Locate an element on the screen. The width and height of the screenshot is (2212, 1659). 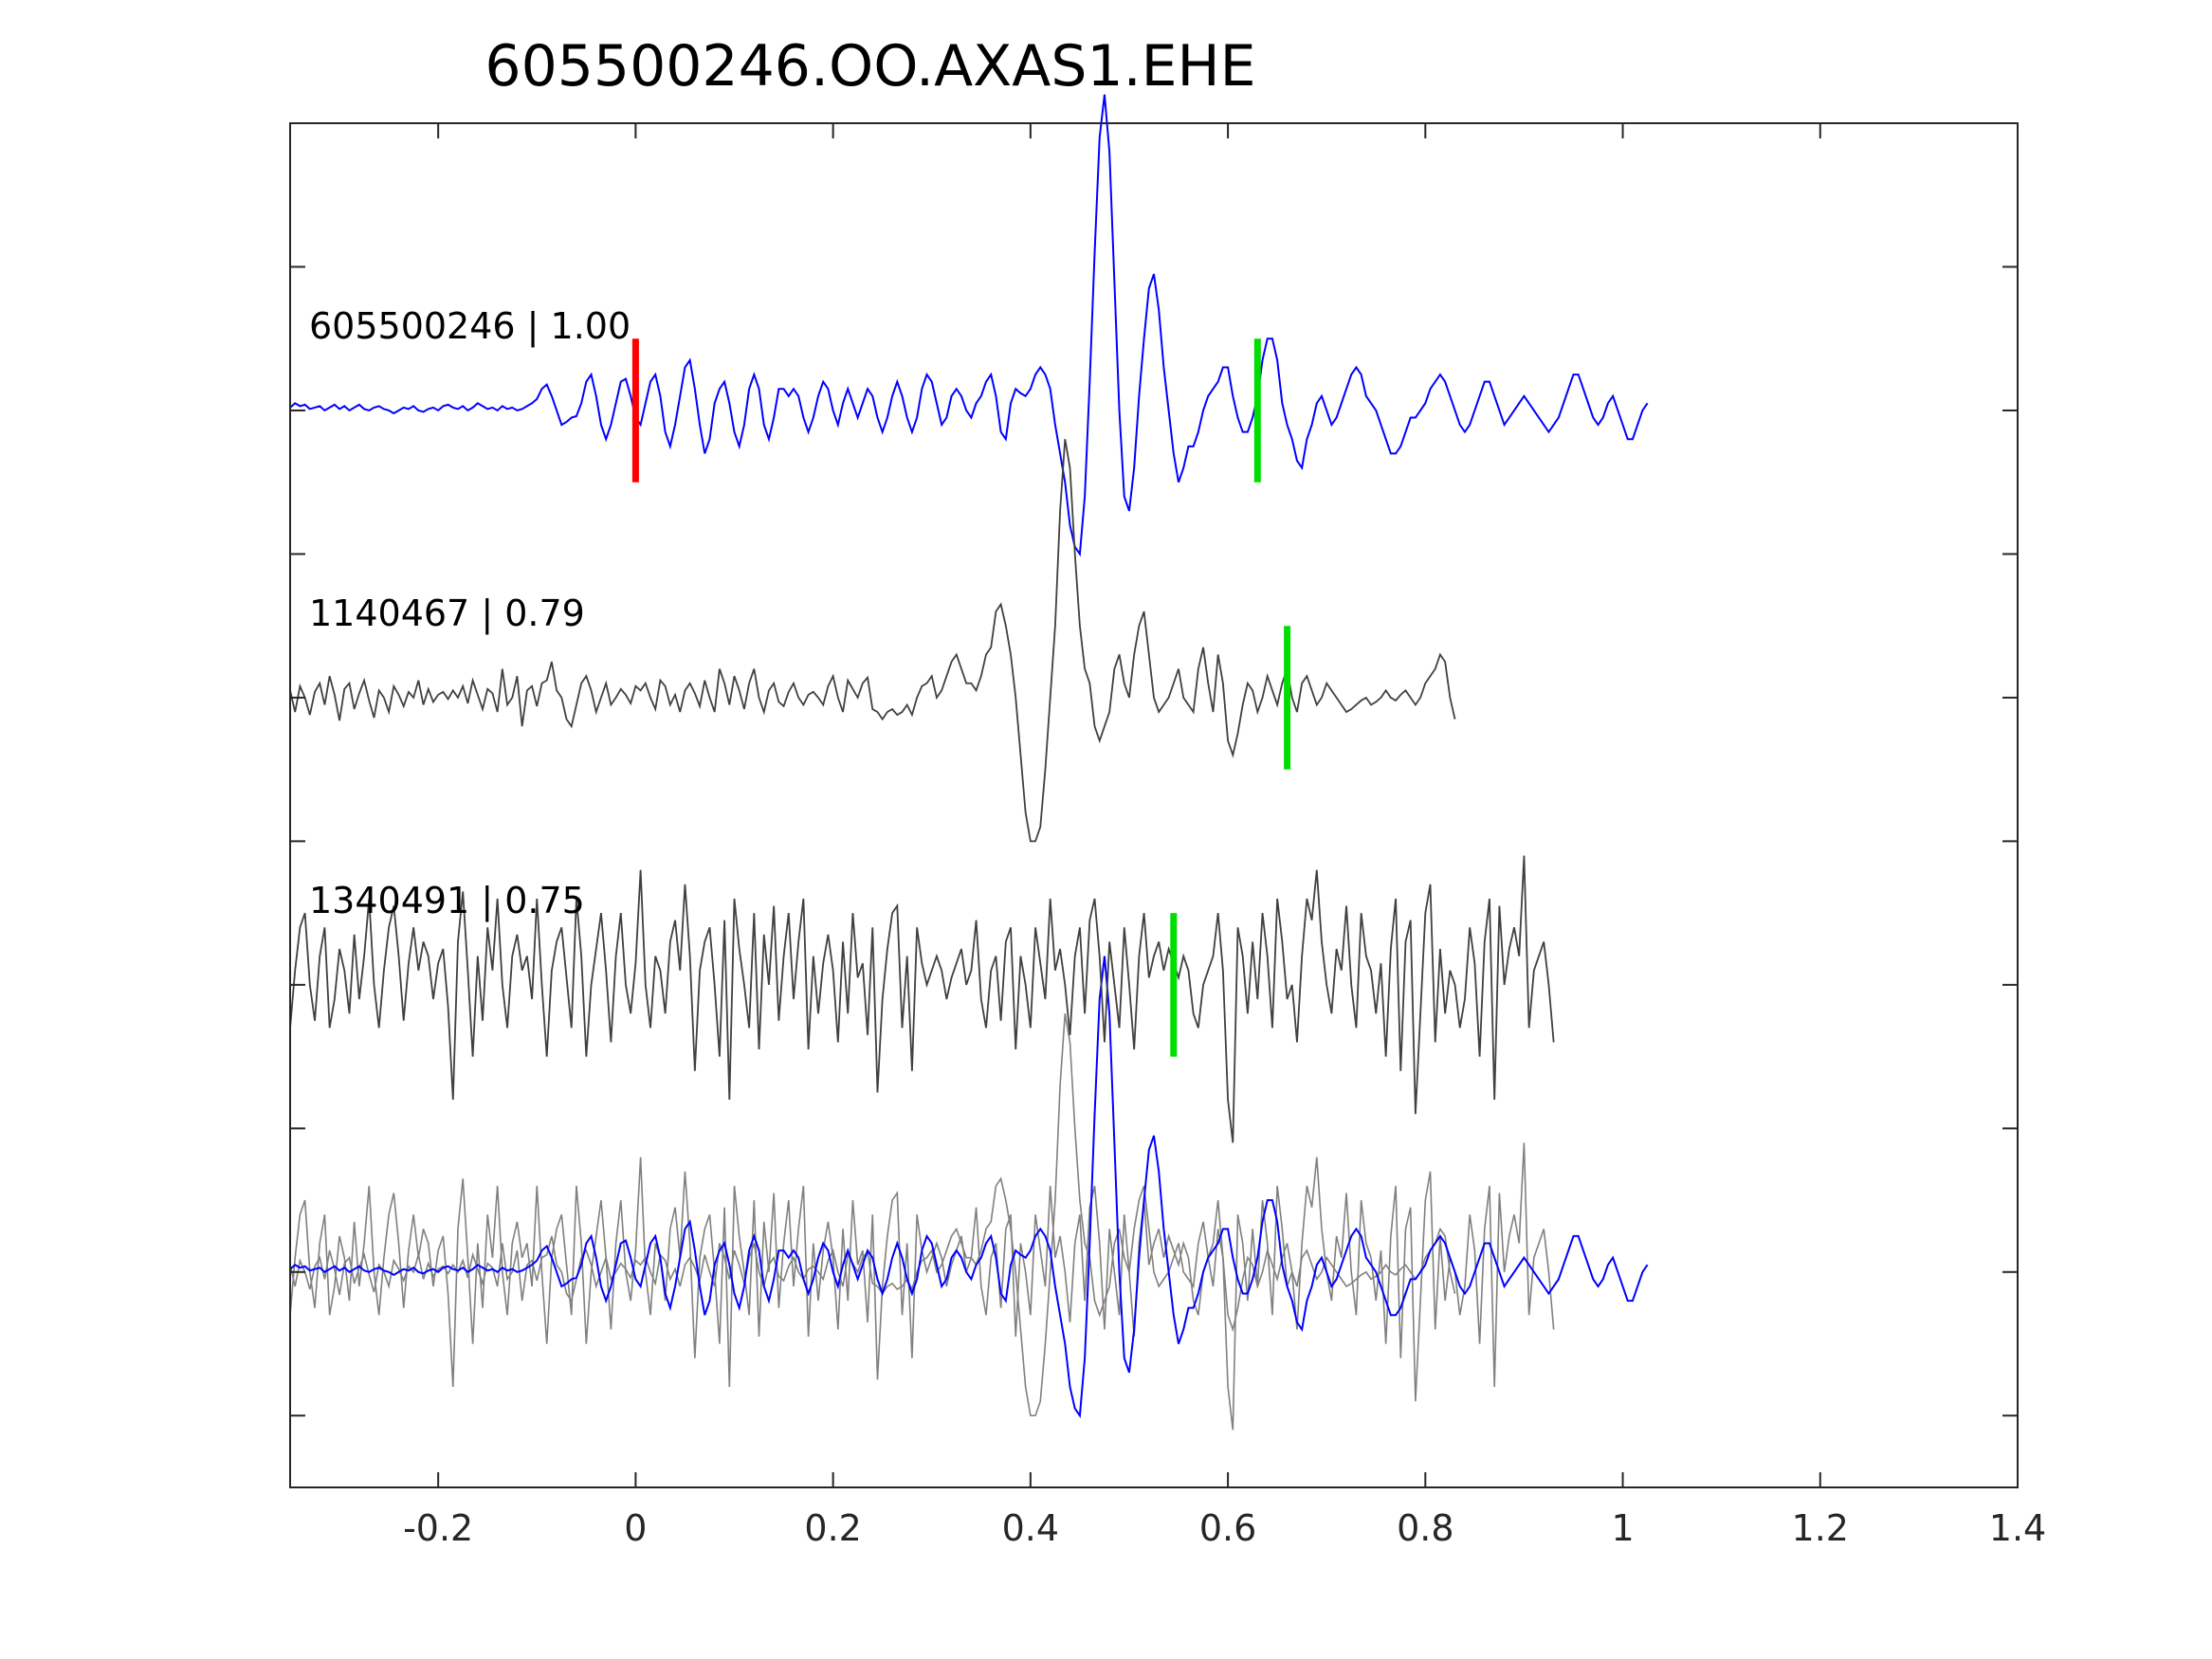
x-tick-label-3: 0.4 is located at coordinates (1030, 1528).